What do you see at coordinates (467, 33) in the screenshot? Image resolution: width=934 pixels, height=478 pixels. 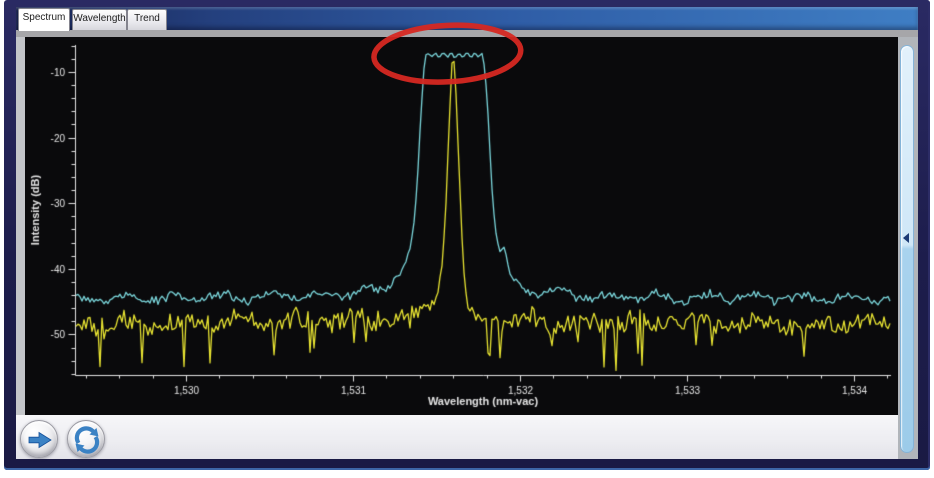 I see `panel-top-strip` at bounding box center [467, 33].